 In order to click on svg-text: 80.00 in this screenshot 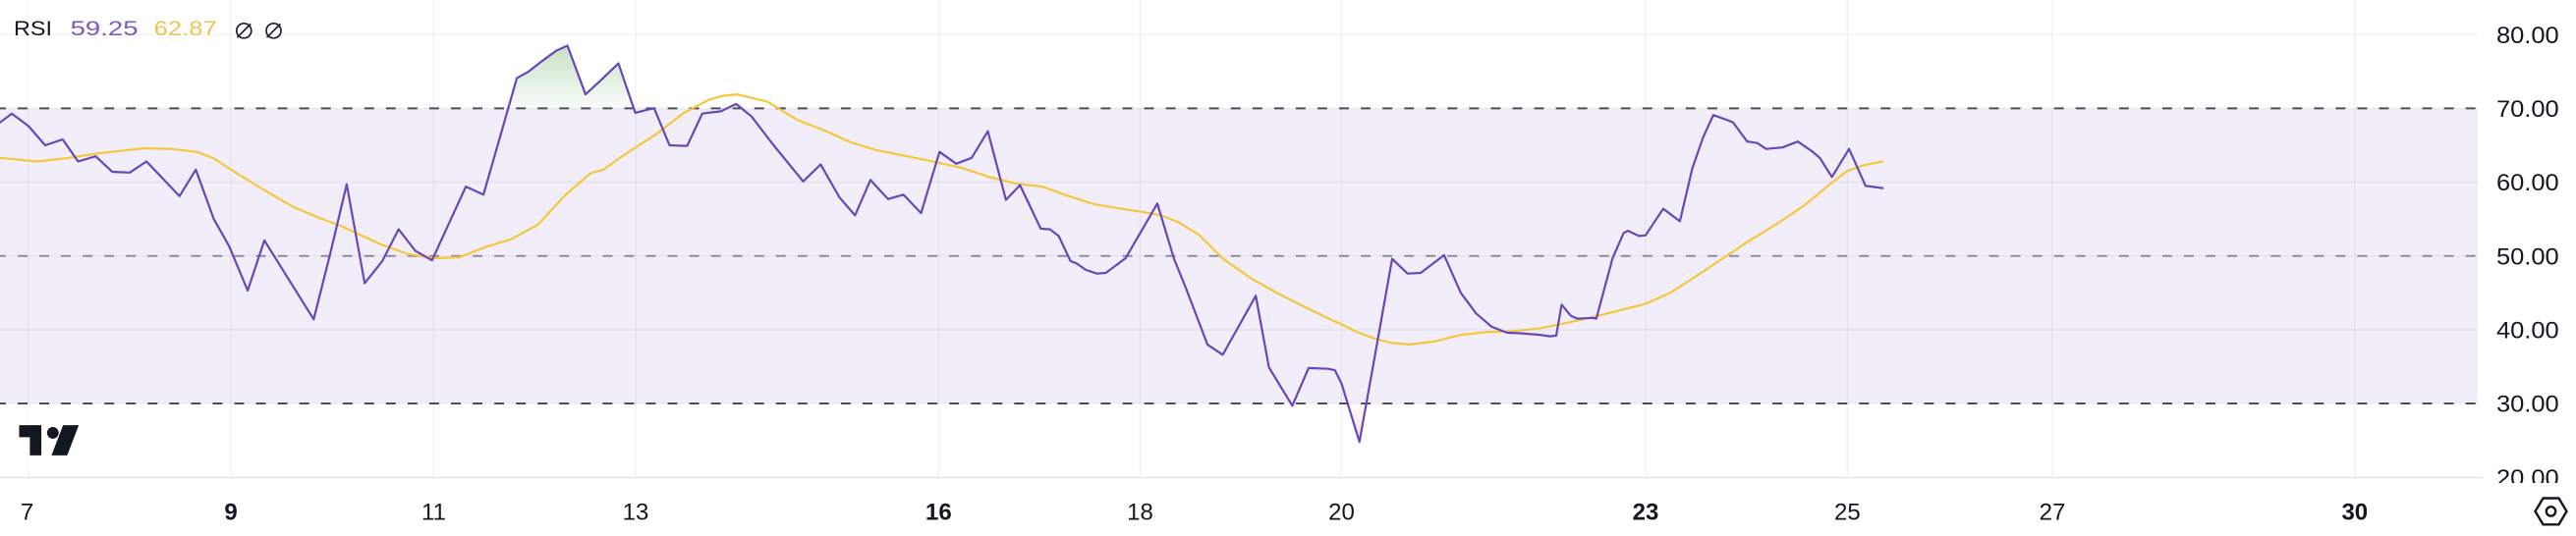, I will do `click(2527, 36)`.